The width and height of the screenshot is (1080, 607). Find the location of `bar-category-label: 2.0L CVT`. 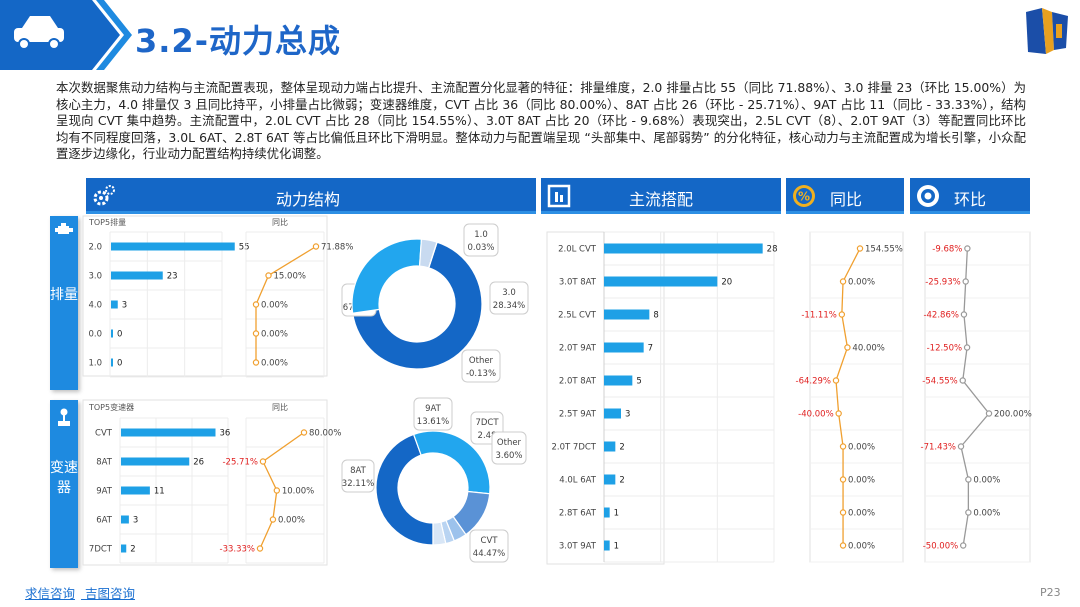

bar-category-label: 2.0L CVT is located at coordinates (577, 250).